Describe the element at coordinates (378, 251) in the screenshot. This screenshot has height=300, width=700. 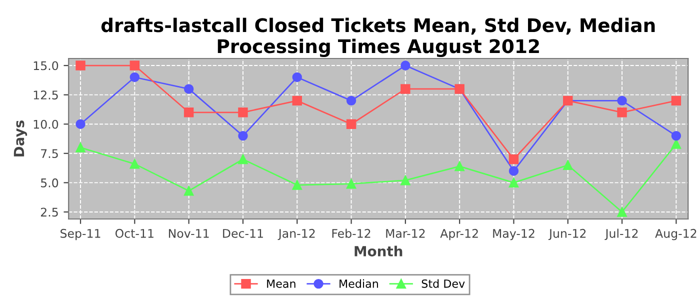
I see `x-axis-title: Month` at that location.